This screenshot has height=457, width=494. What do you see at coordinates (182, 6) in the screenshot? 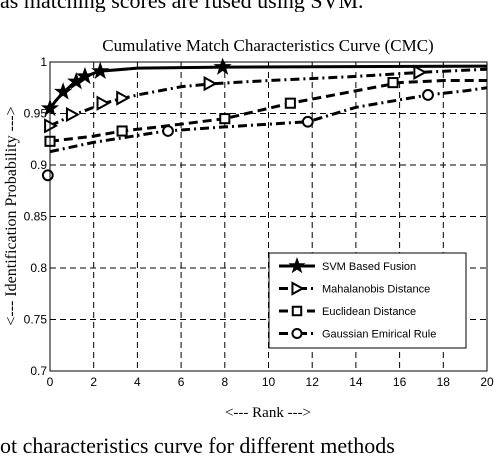
I see `header-text: as matching scores are fused using SVM.` at bounding box center [182, 6].